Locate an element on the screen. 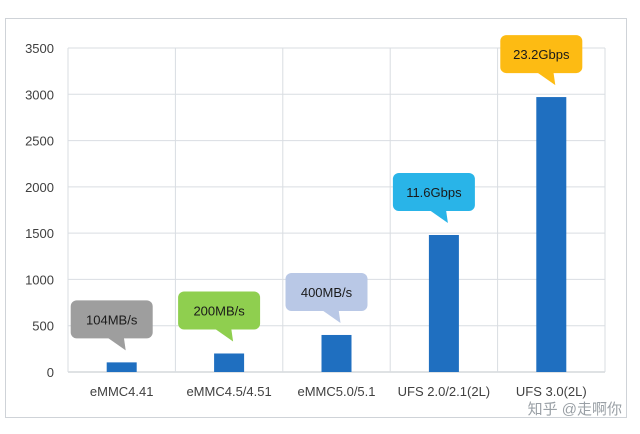 The width and height of the screenshot is (640, 434). x-category-label: eMMC5.0/5.1 is located at coordinates (336, 391).